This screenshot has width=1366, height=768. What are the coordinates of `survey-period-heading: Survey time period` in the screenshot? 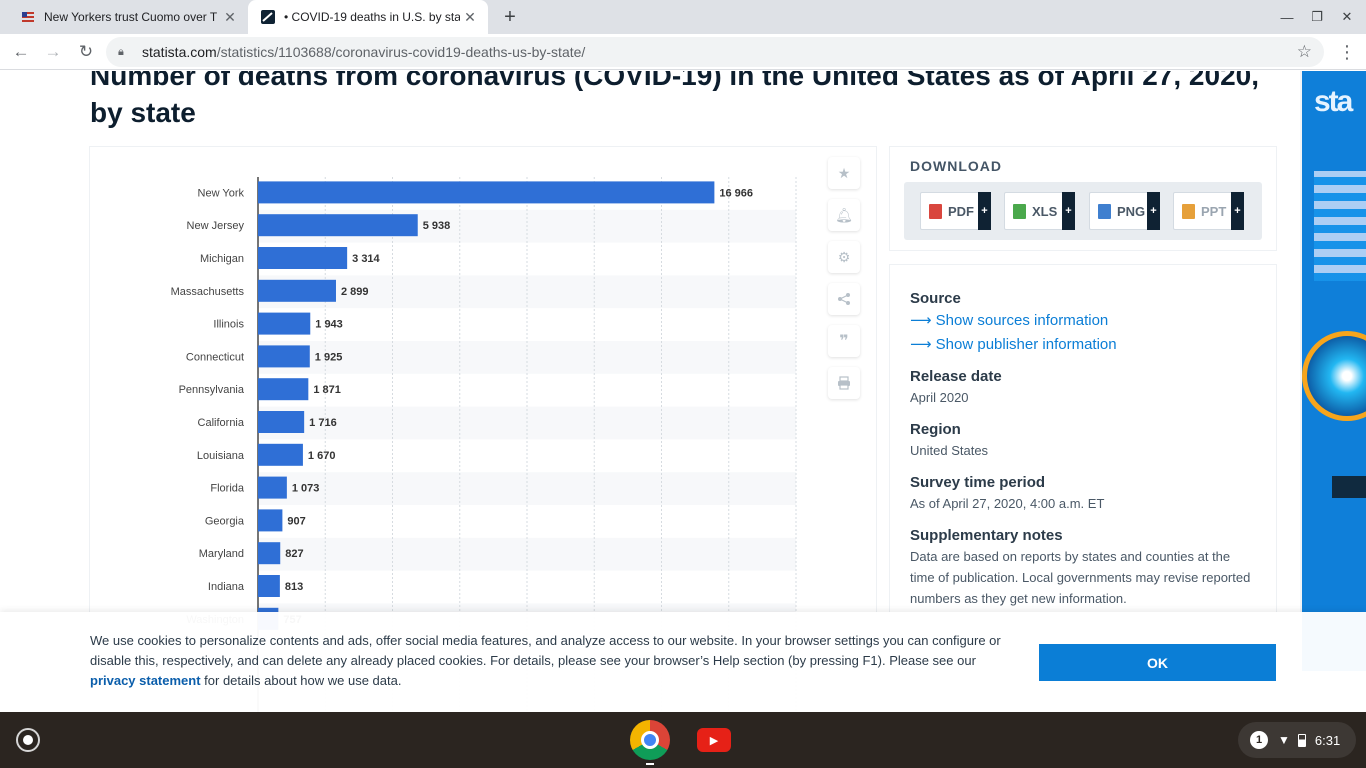 It's located at (978, 482).